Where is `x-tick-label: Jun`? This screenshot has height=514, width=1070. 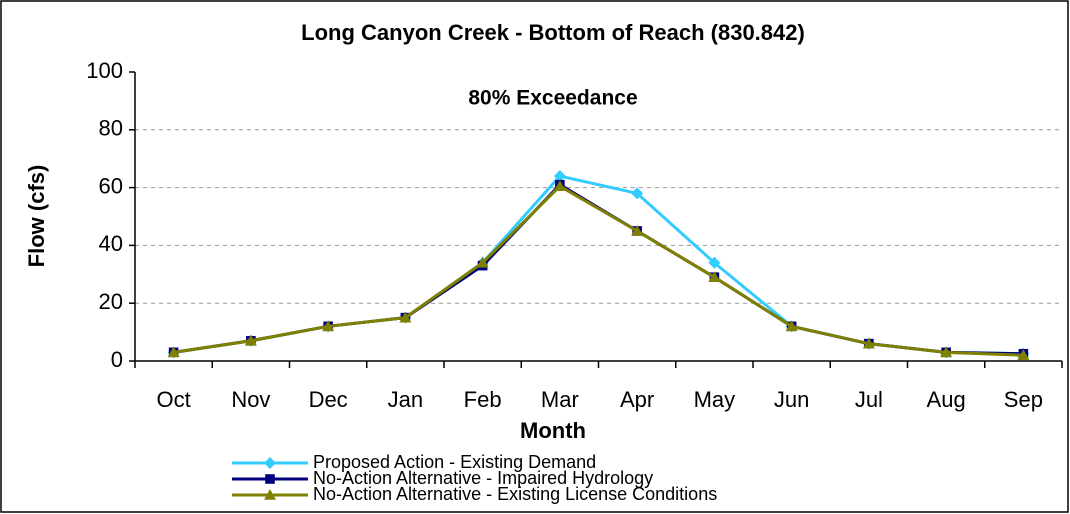
x-tick-label: Jun is located at coordinates (791, 399).